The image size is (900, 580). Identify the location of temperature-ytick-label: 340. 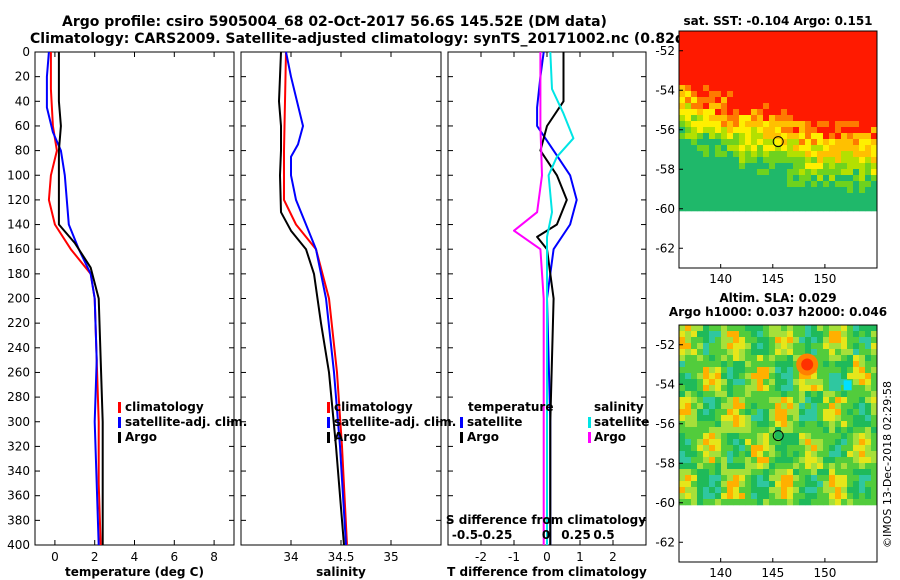
(18, 471).